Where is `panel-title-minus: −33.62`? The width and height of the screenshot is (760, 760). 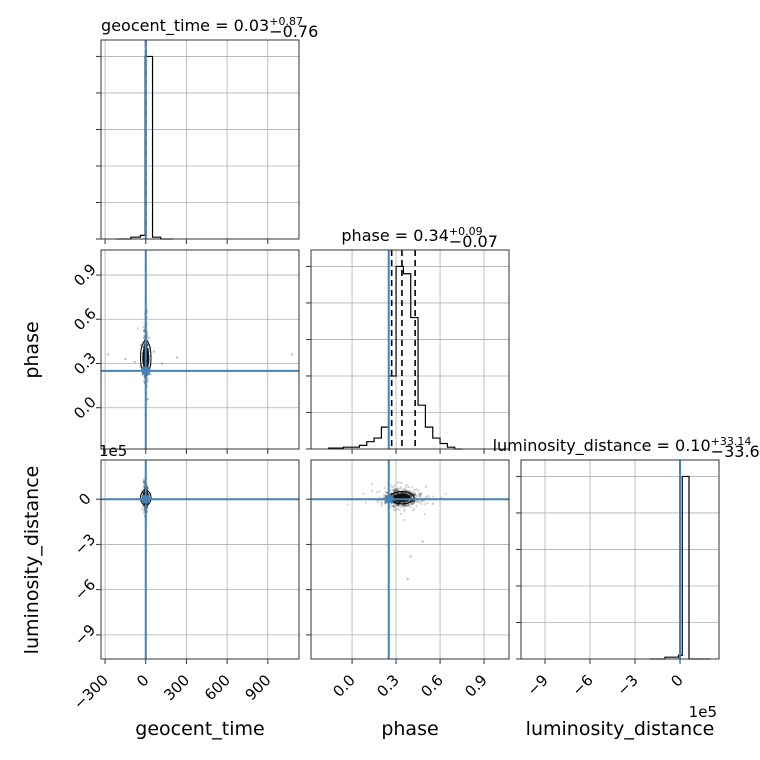
panel-title-minus: −33.62 is located at coordinates (735, 451).